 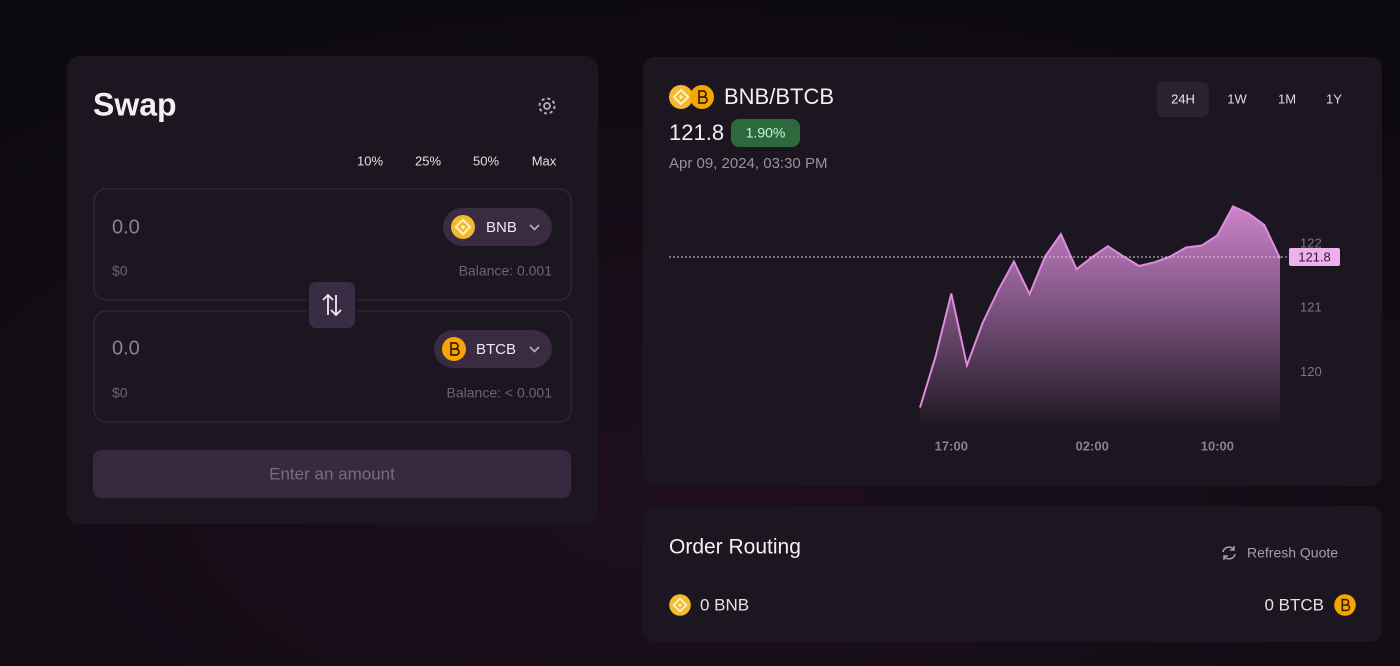 What do you see at coordinates (500, 393) in the screenshot?
I see `balance: Balance: < 0.001` at bounding box center [500, 393].